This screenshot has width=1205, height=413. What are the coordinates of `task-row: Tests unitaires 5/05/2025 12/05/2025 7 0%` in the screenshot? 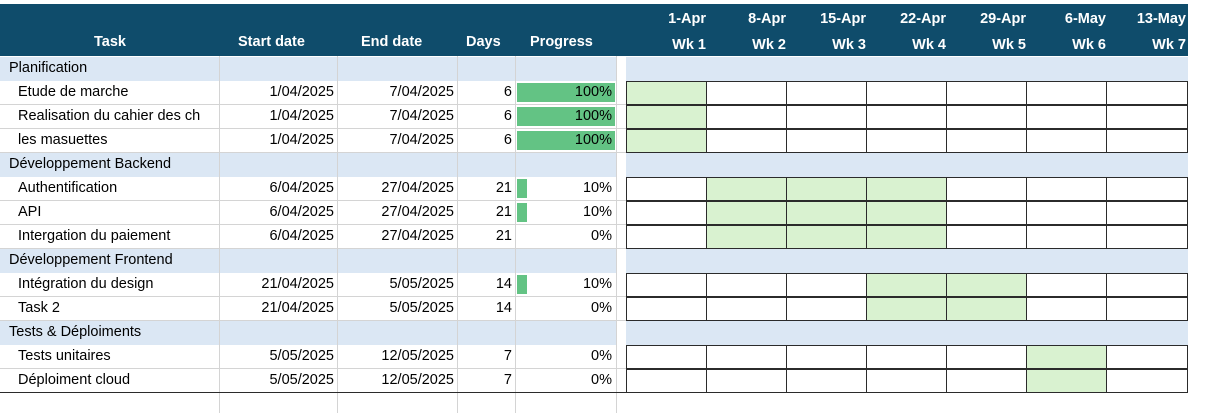 It's located at (594, 357).